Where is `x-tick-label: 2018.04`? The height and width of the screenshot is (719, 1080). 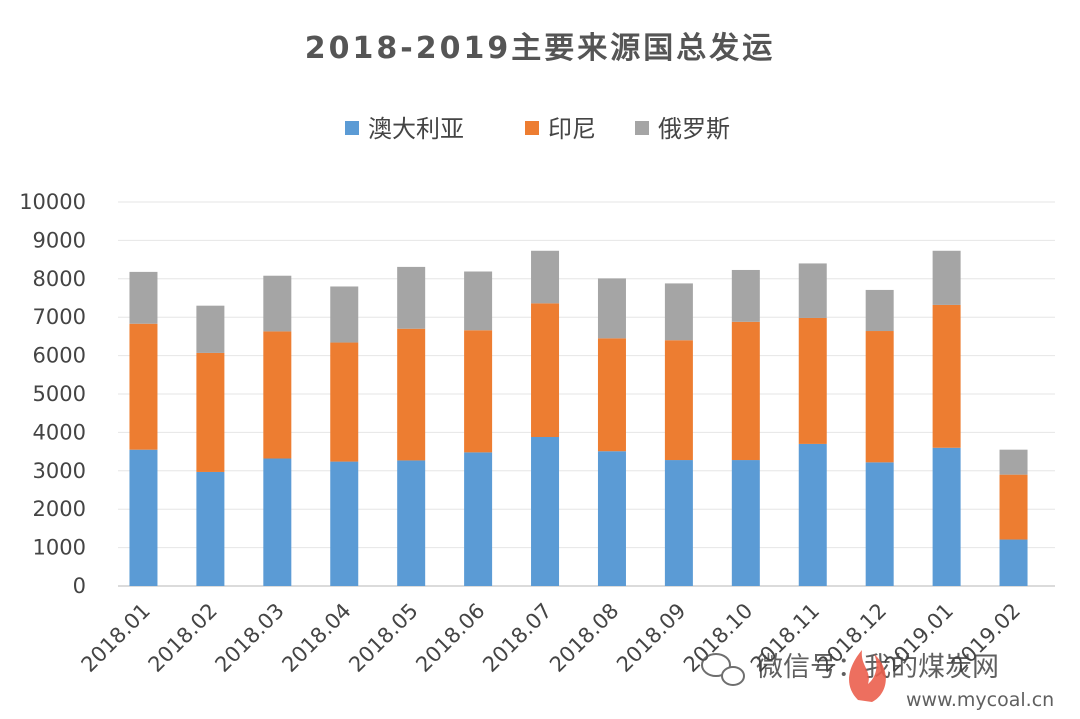 x-tick-label: 2018.04 is located at coordinates (316, 638).